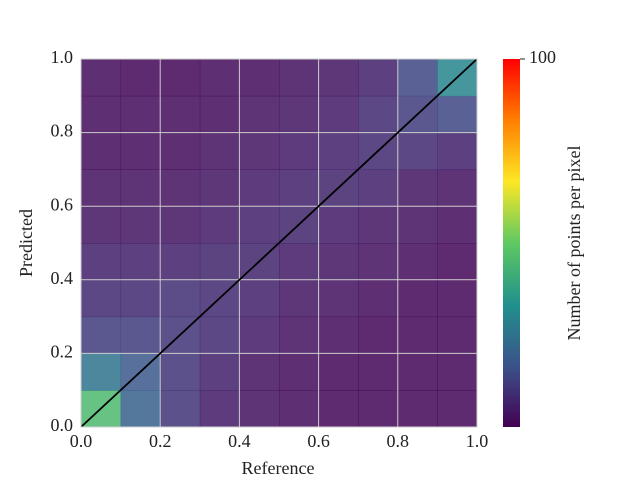 This screenshot has height=485, width=640. Describe the element at coordinates (62, 204) in the screenshot. I see `y-tick-label: 0.6` at that location.